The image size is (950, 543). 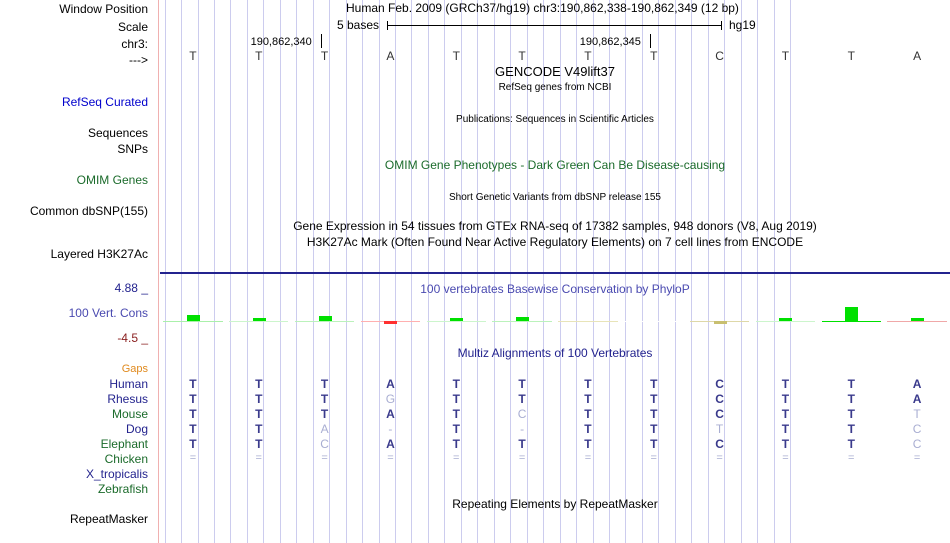 What do you see at coordinates (99, 254) in the screenshot?
I see `sidebar-item-layered-h3k27ac: Layered H3K27Ac` at bounding box center [99, 254].